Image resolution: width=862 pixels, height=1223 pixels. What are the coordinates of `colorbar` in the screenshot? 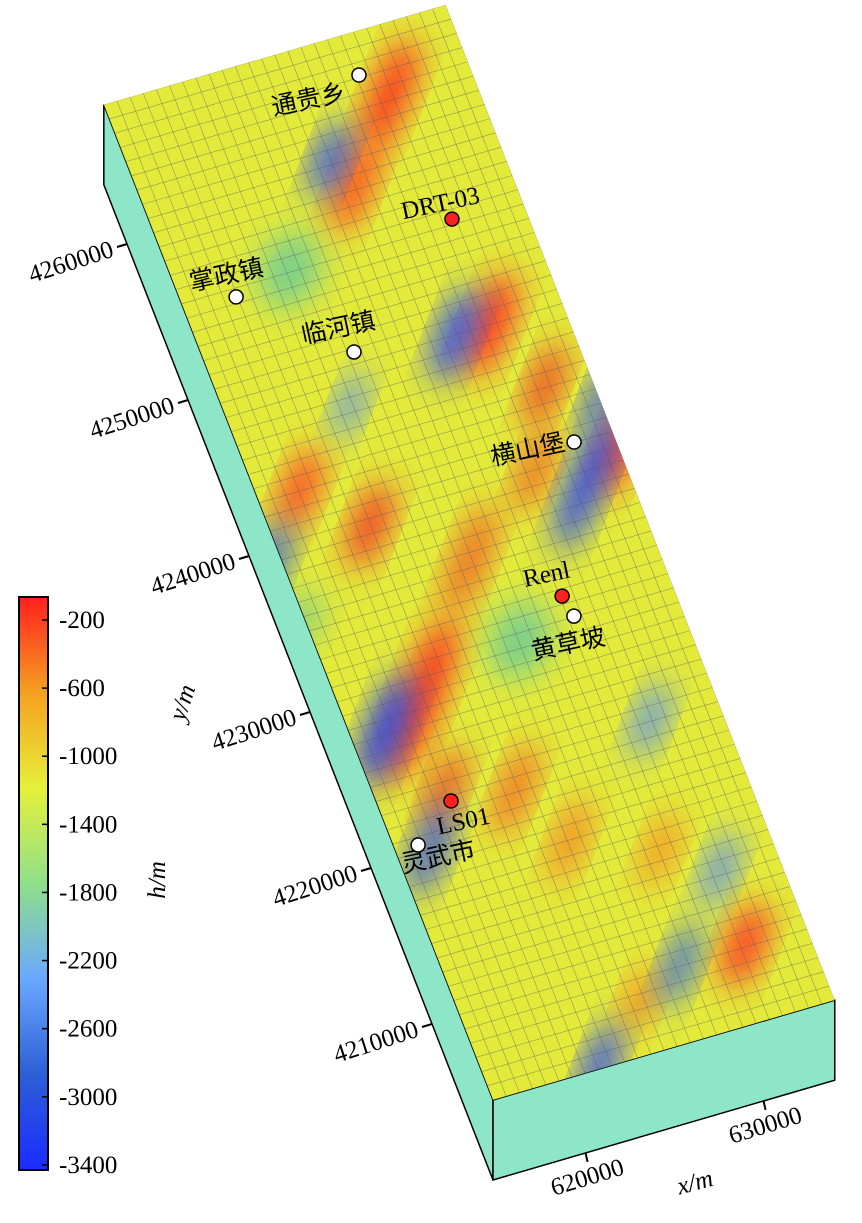 It's located at (33, 883).